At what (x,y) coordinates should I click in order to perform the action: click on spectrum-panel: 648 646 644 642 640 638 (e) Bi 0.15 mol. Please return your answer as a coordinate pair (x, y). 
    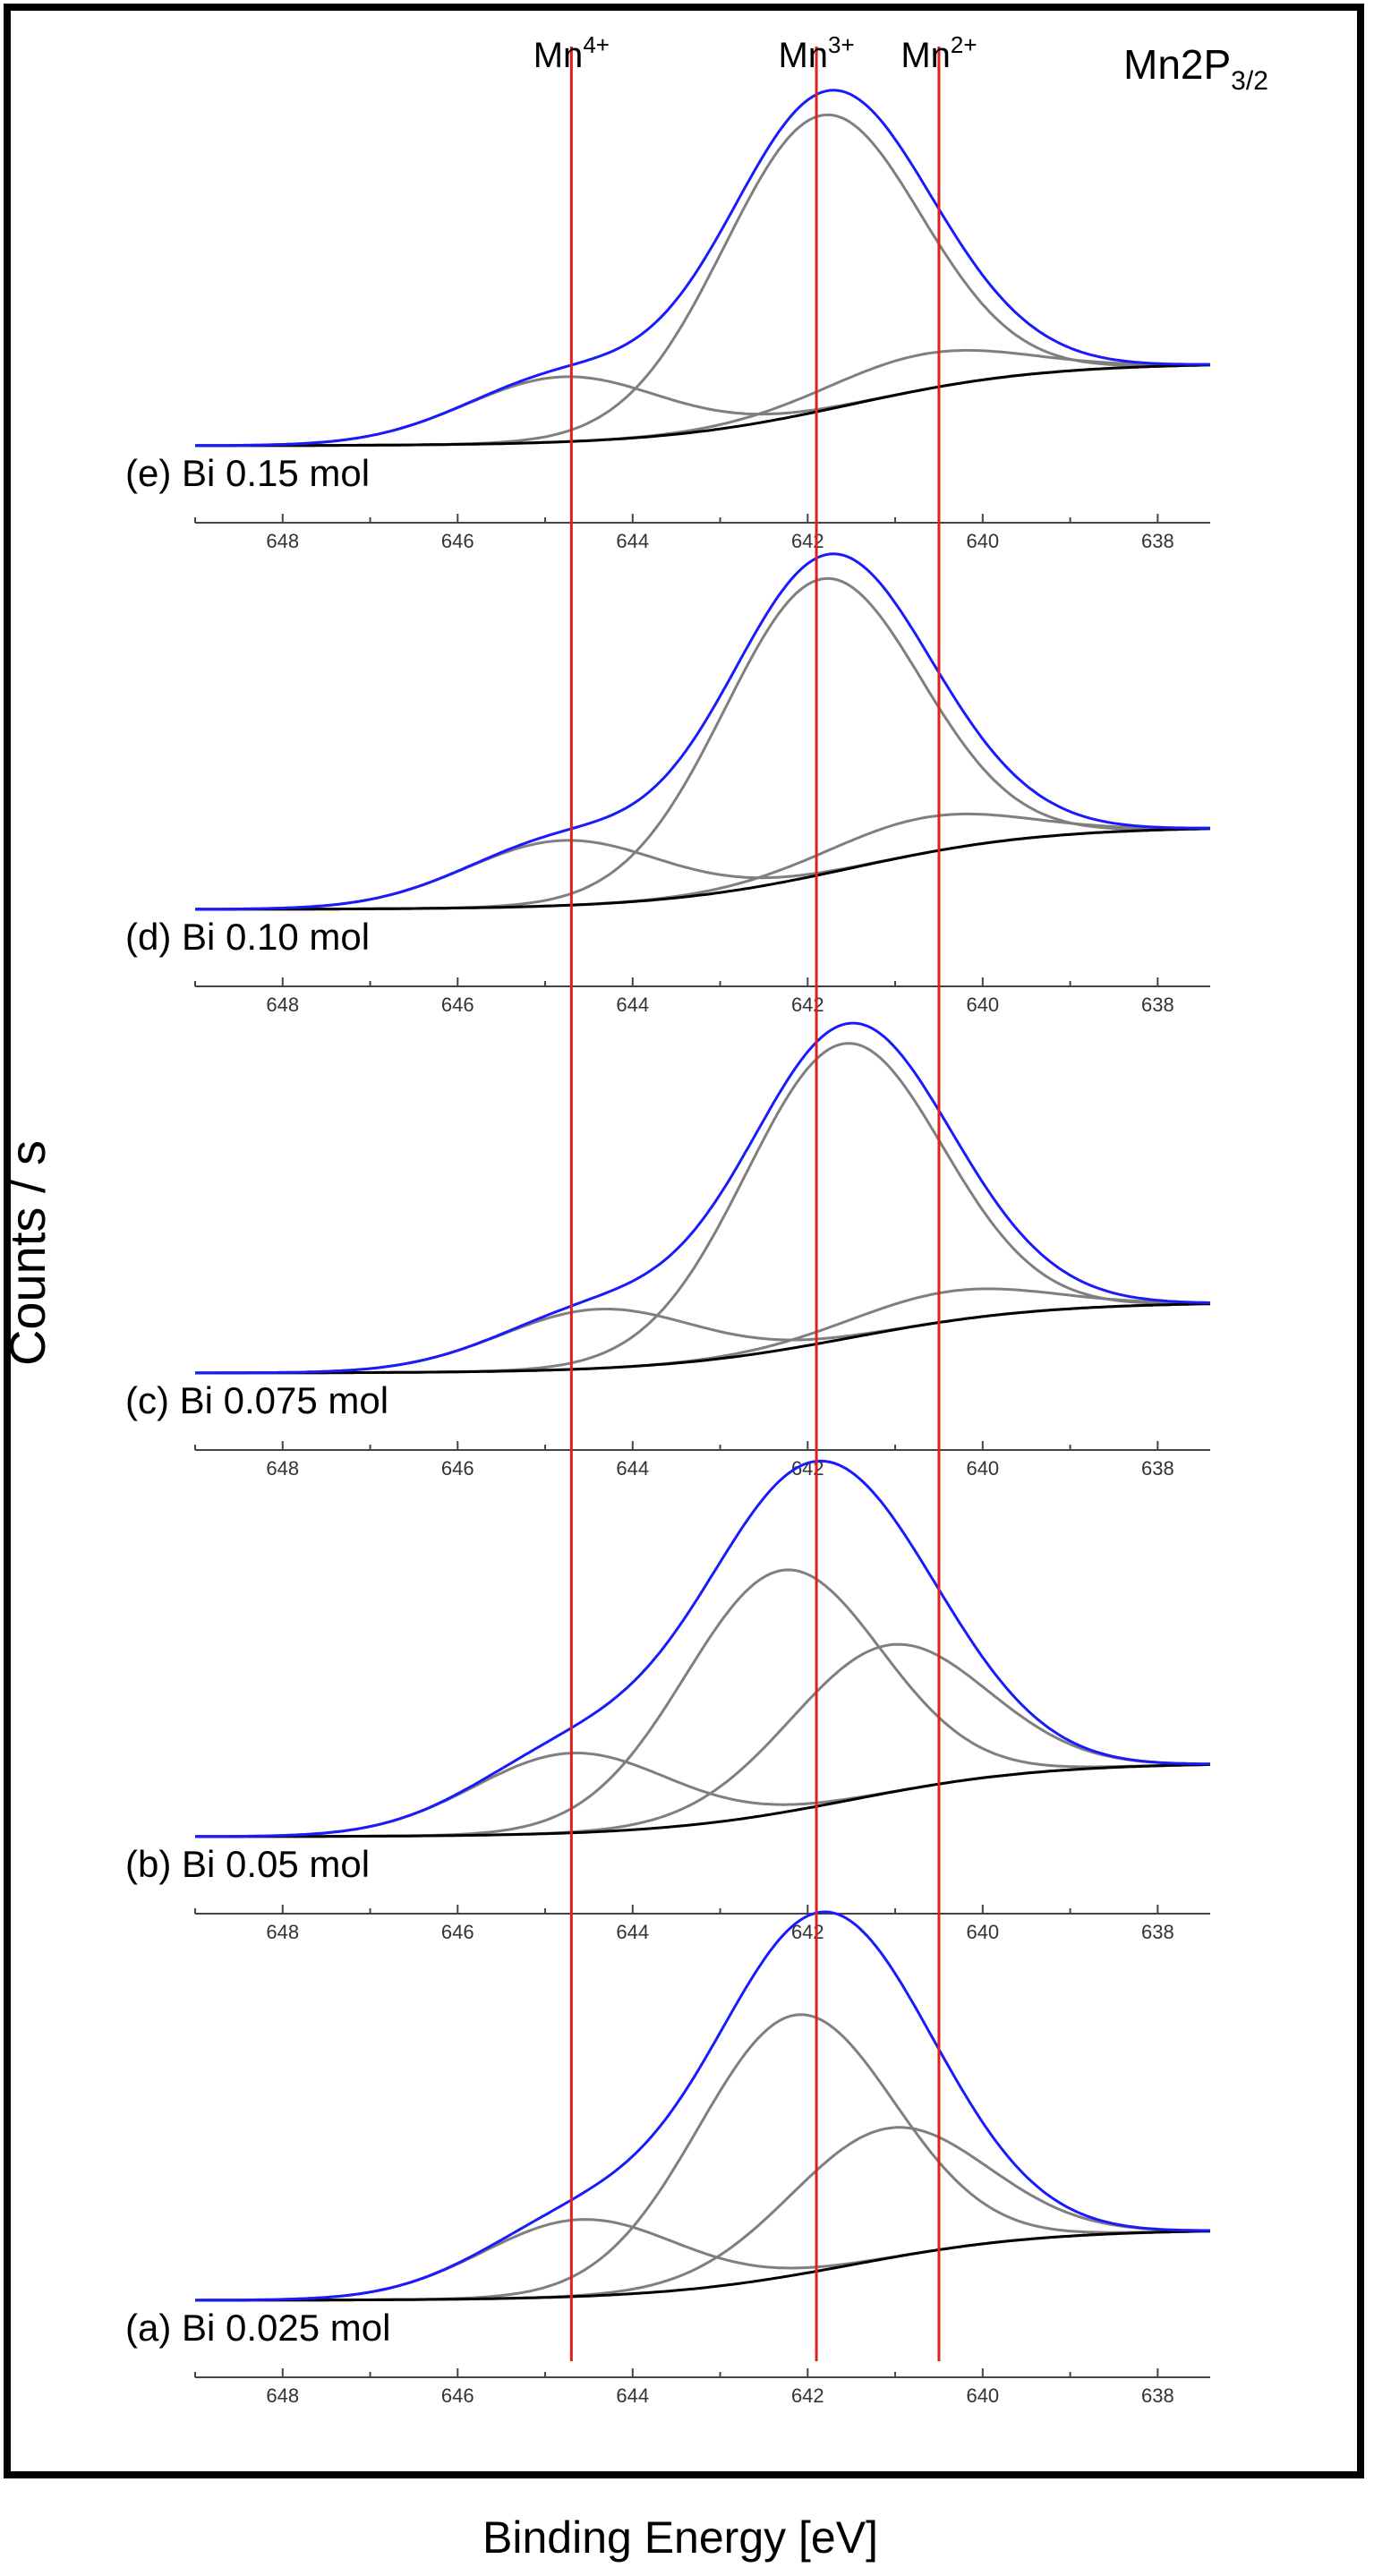
    Looking at the image, I should click on (668, 320).